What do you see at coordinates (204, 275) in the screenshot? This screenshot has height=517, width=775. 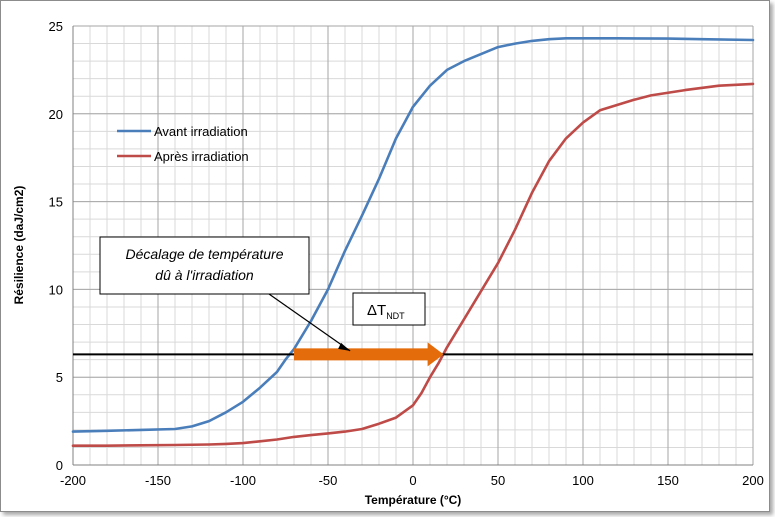 I see `annotation-line-2: dû à l'irradiation` at bounding box center [204, 275].